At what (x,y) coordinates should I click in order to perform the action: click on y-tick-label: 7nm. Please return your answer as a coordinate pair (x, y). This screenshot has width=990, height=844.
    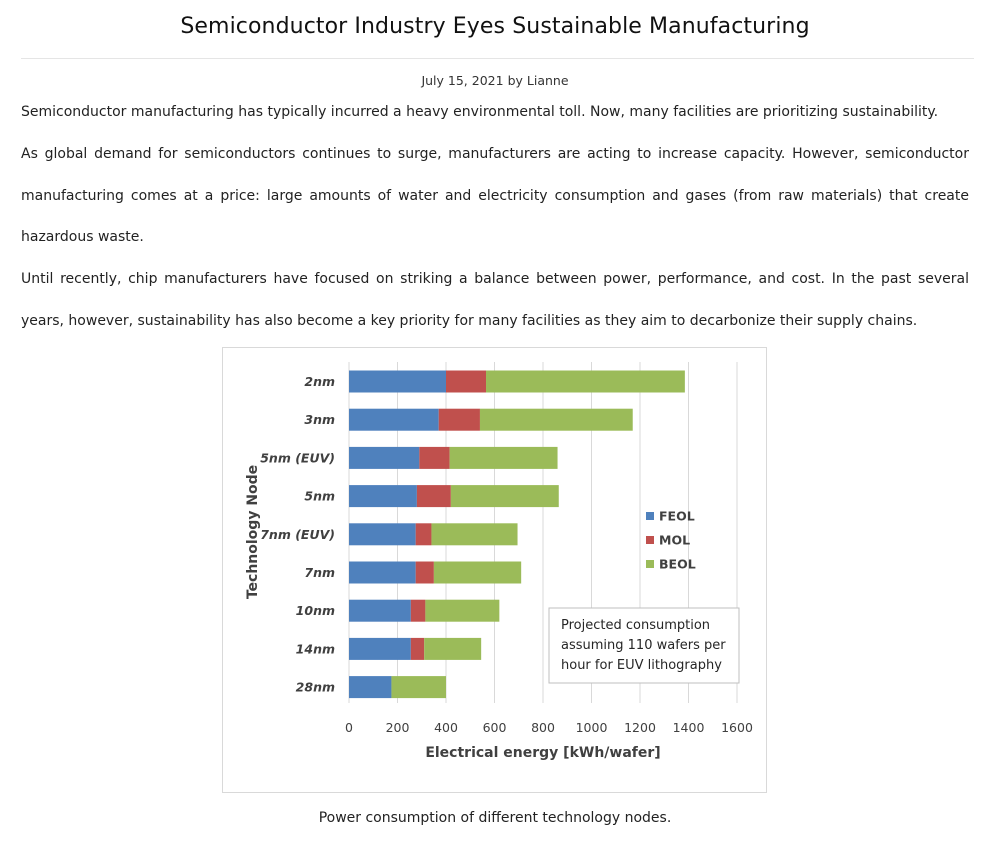
    Looking at the image, I should click on (319, 572).